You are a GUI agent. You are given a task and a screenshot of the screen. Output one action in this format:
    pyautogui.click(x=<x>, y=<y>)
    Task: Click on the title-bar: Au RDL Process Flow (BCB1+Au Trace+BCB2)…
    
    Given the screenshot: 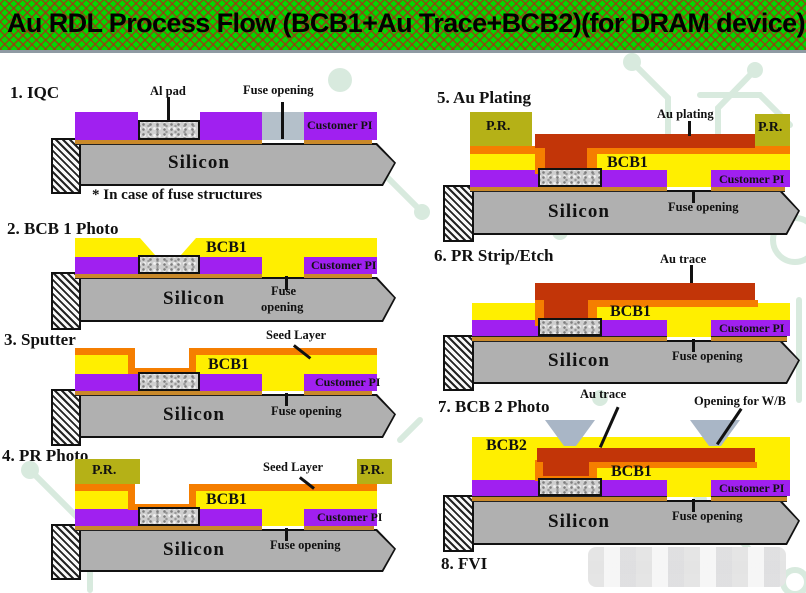 What is the action you would take?
    pyautogui.click(x=403, y=26)
    